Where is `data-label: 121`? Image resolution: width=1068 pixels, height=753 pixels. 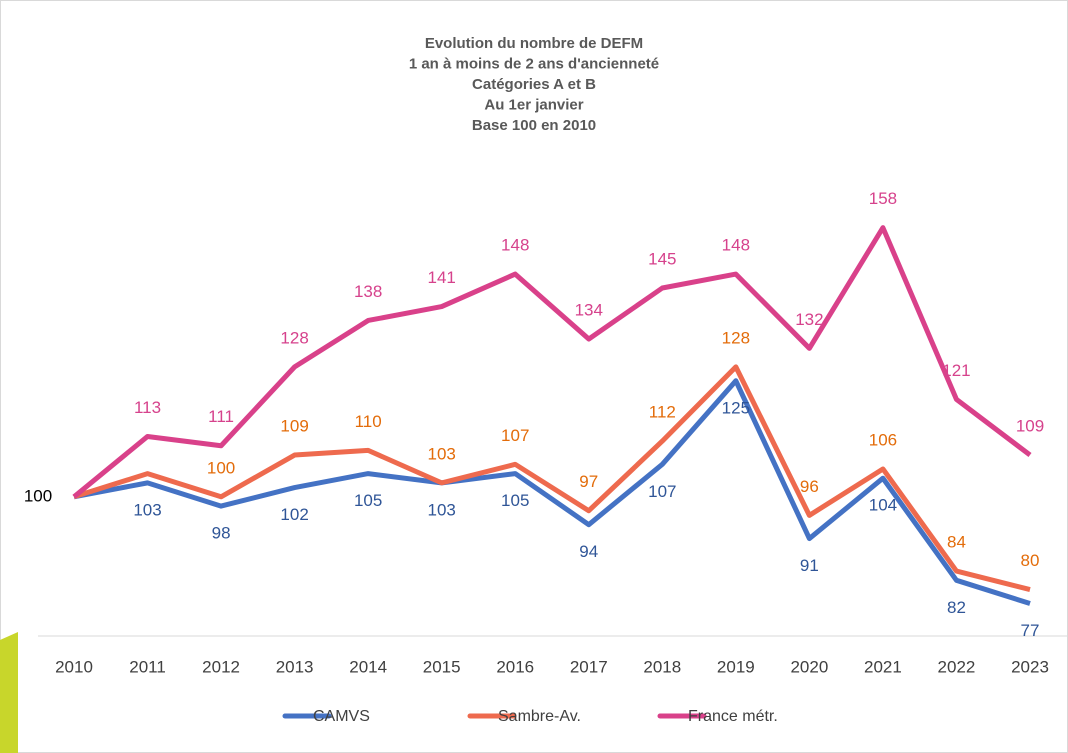
data-label: 121 is located at coordinates (956, 370).